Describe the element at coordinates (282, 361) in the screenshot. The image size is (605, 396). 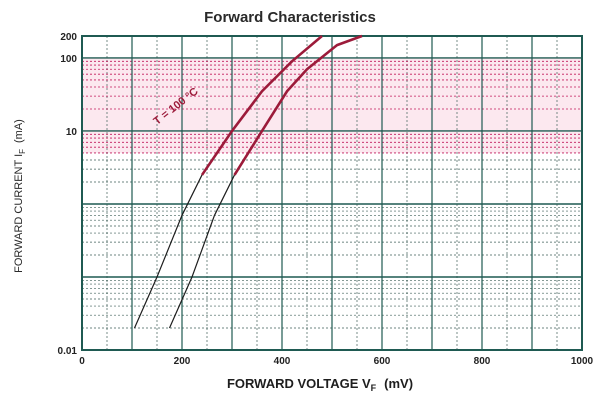
I see `x-tick-label: 400` at that location.